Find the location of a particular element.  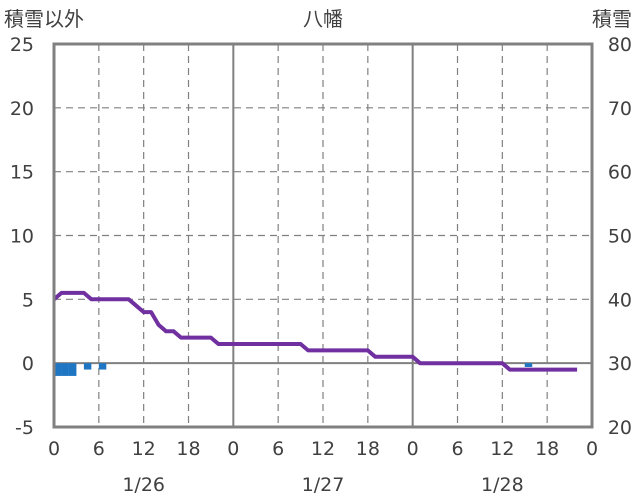

left-axis-label: 積雪以外 is located at coordinates (44, 19).